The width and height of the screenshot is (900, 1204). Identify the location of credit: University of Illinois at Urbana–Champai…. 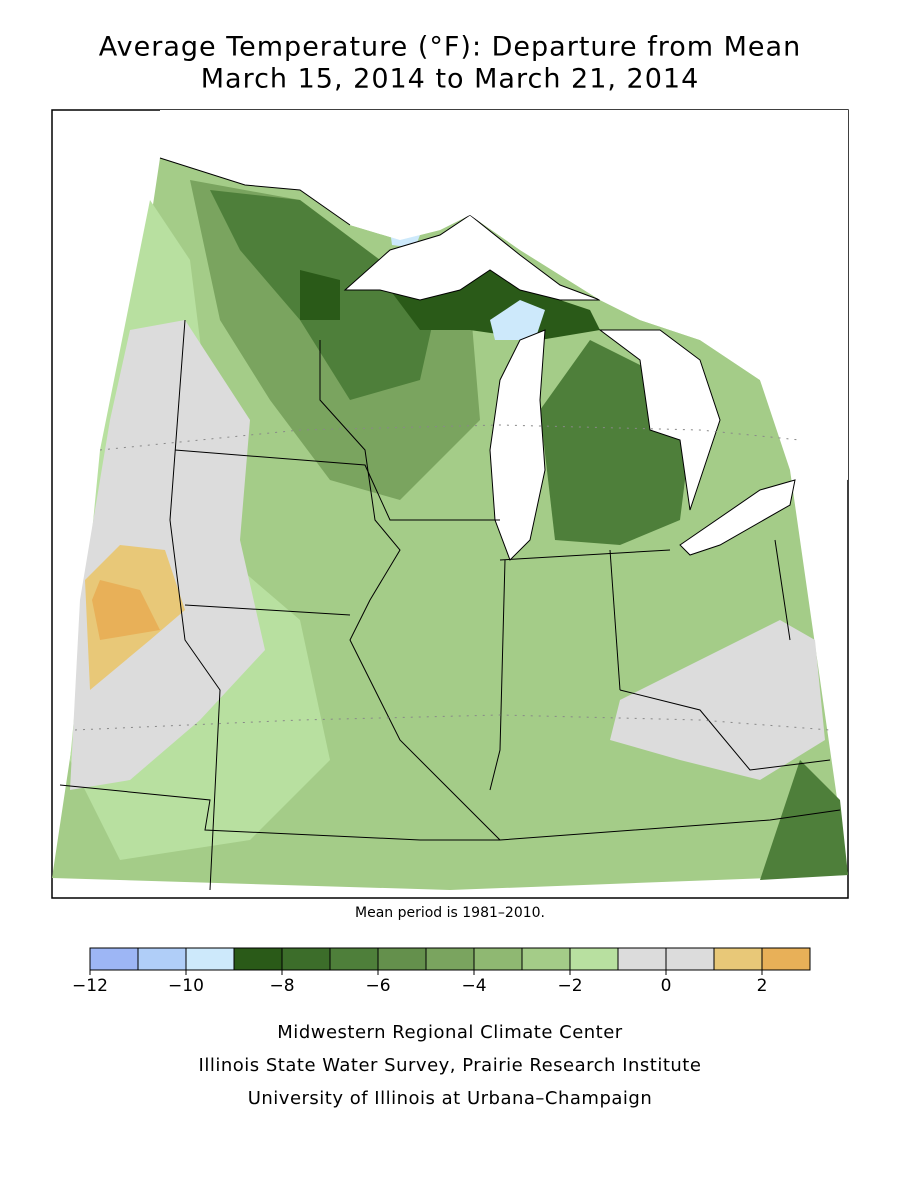
(450, 1098).